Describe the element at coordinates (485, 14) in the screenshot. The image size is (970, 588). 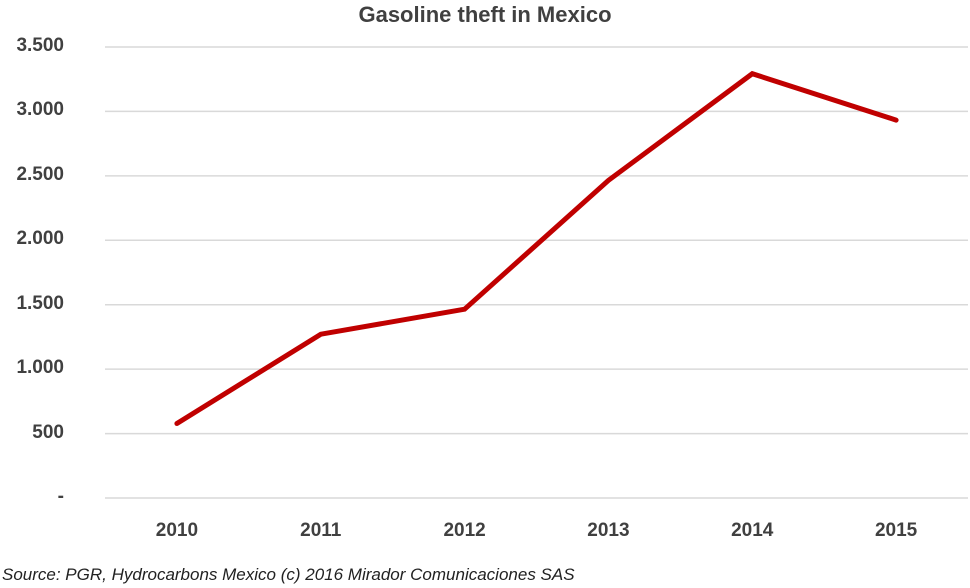
I see `chart-title: Gasoline theft in Mexico` at that location.